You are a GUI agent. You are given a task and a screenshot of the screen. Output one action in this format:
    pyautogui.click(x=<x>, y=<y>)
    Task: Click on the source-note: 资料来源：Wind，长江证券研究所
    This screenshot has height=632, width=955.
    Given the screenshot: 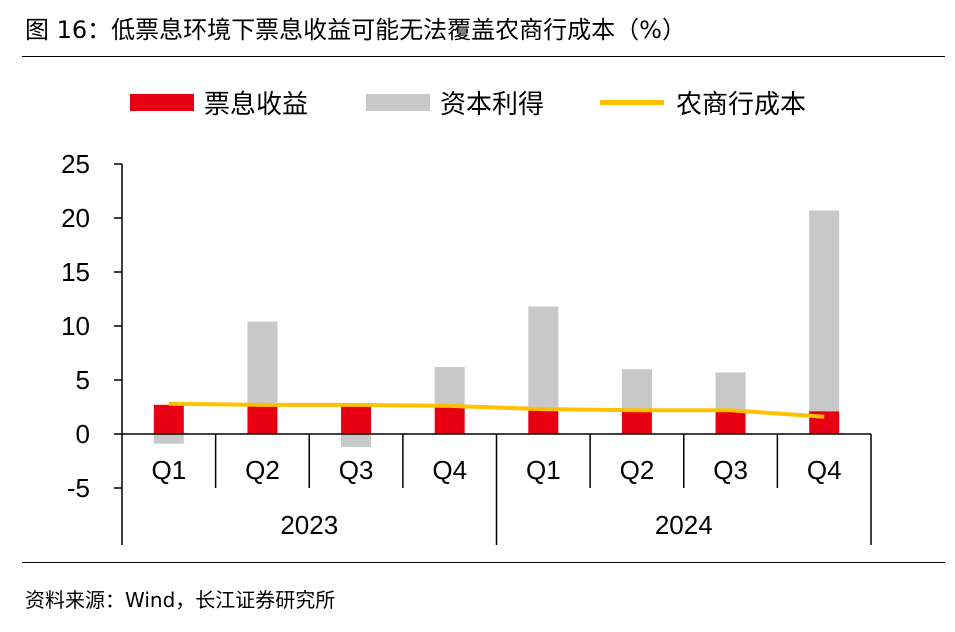 What is the action you would take?
    pyautogui.click(x=180, y=600)
    